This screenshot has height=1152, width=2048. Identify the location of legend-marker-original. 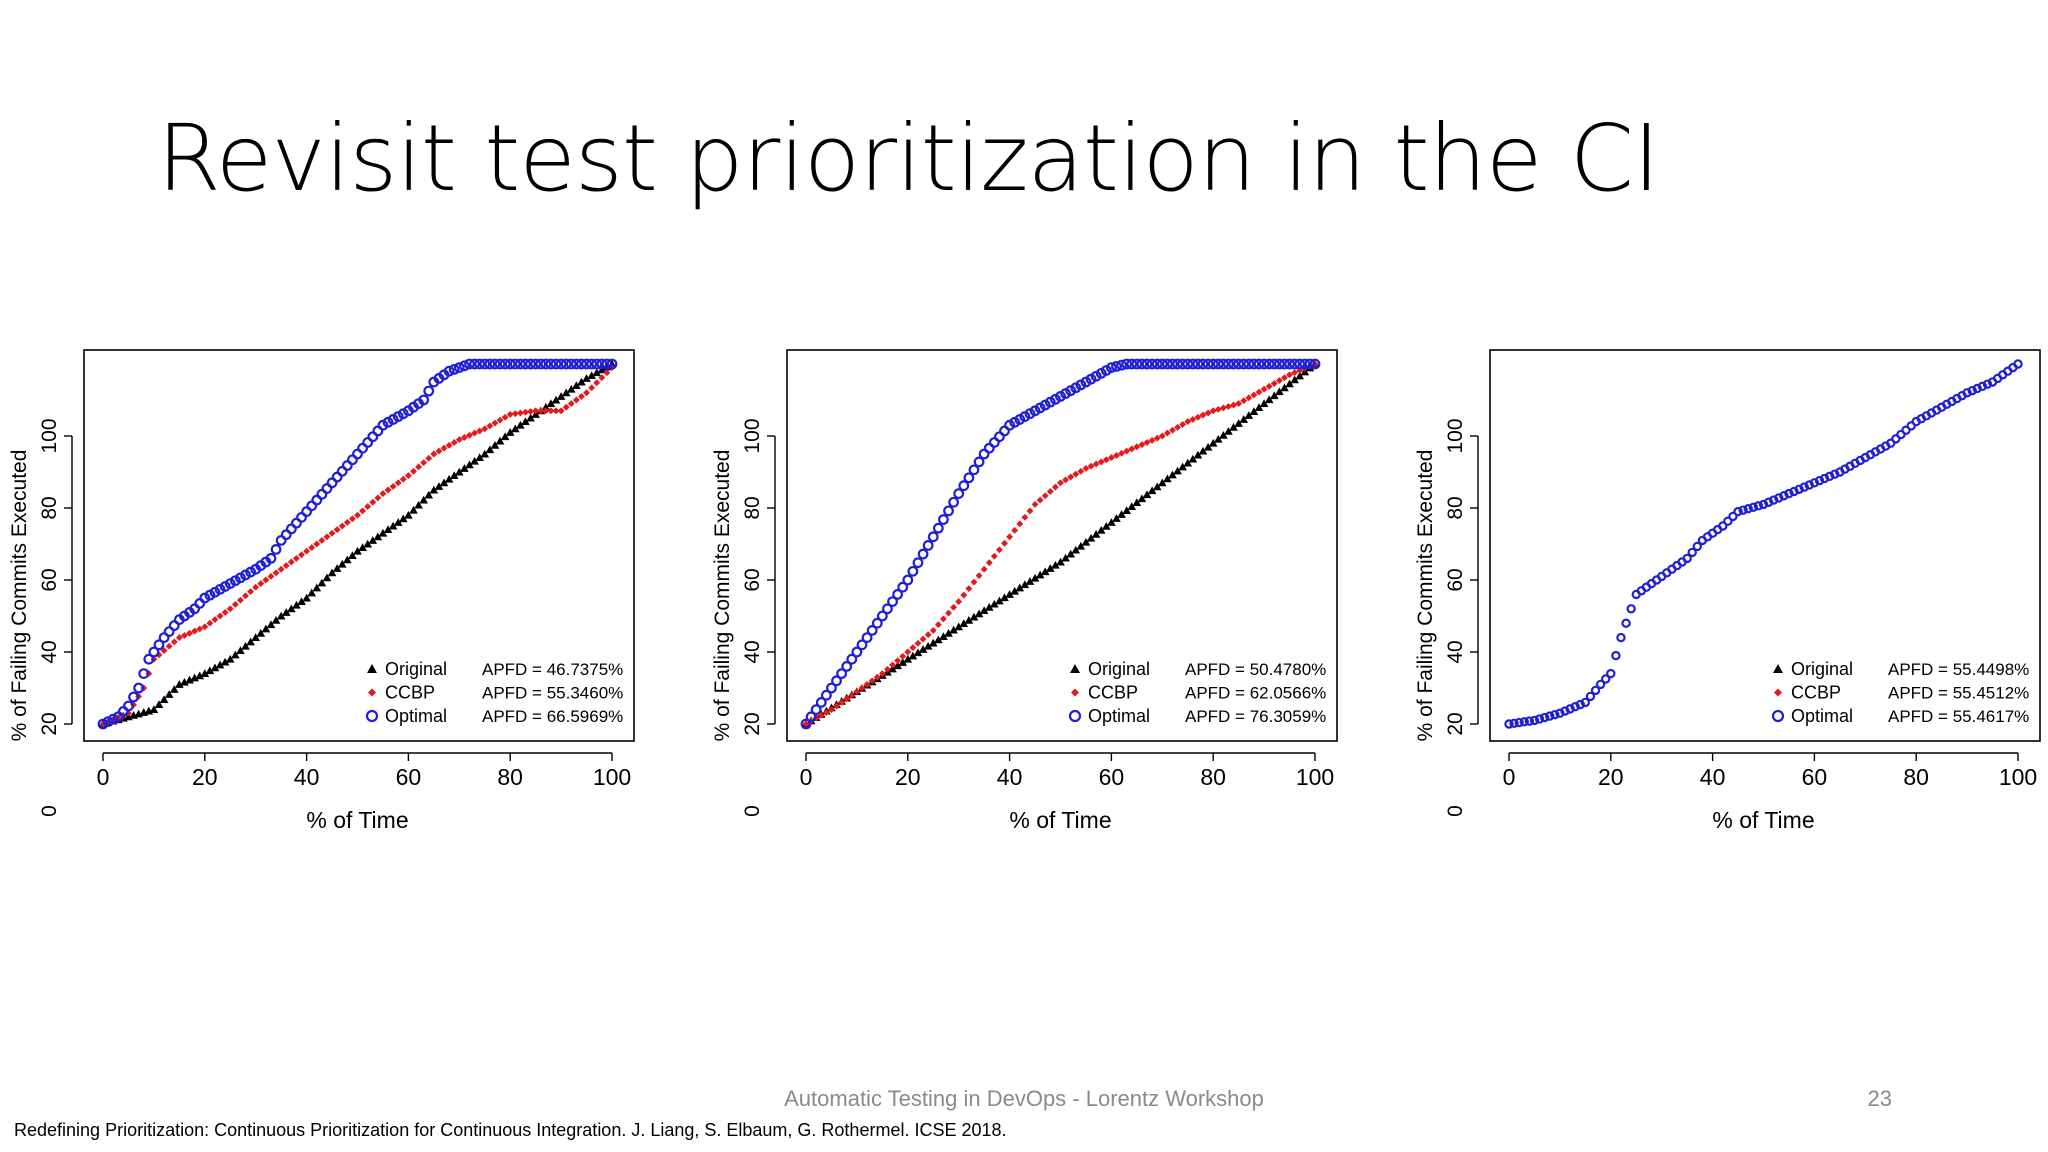
(1778, 668).